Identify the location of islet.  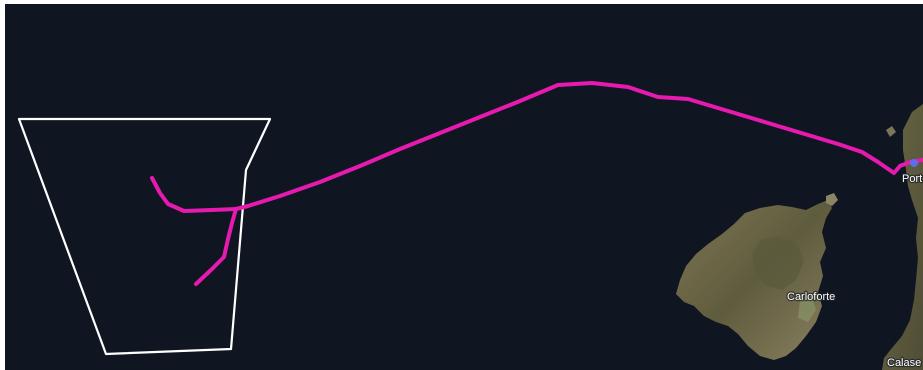
(832, 199).